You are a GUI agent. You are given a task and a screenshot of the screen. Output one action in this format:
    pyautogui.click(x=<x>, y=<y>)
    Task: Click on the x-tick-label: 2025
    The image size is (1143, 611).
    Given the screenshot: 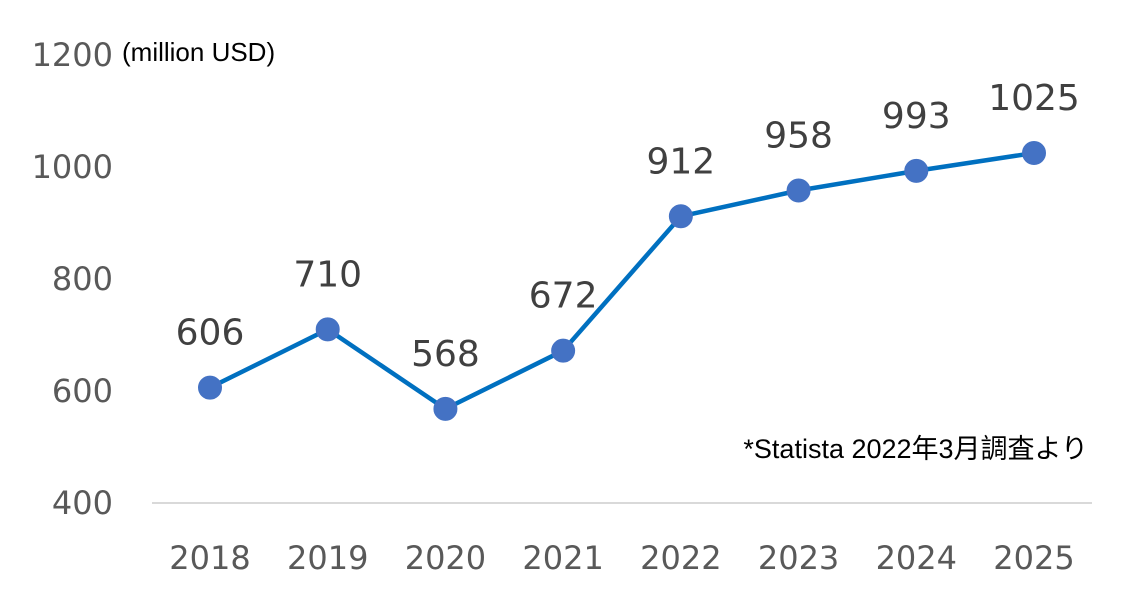 What is the action you would take?
    pyautogui.click(x=1033, y=558)
    